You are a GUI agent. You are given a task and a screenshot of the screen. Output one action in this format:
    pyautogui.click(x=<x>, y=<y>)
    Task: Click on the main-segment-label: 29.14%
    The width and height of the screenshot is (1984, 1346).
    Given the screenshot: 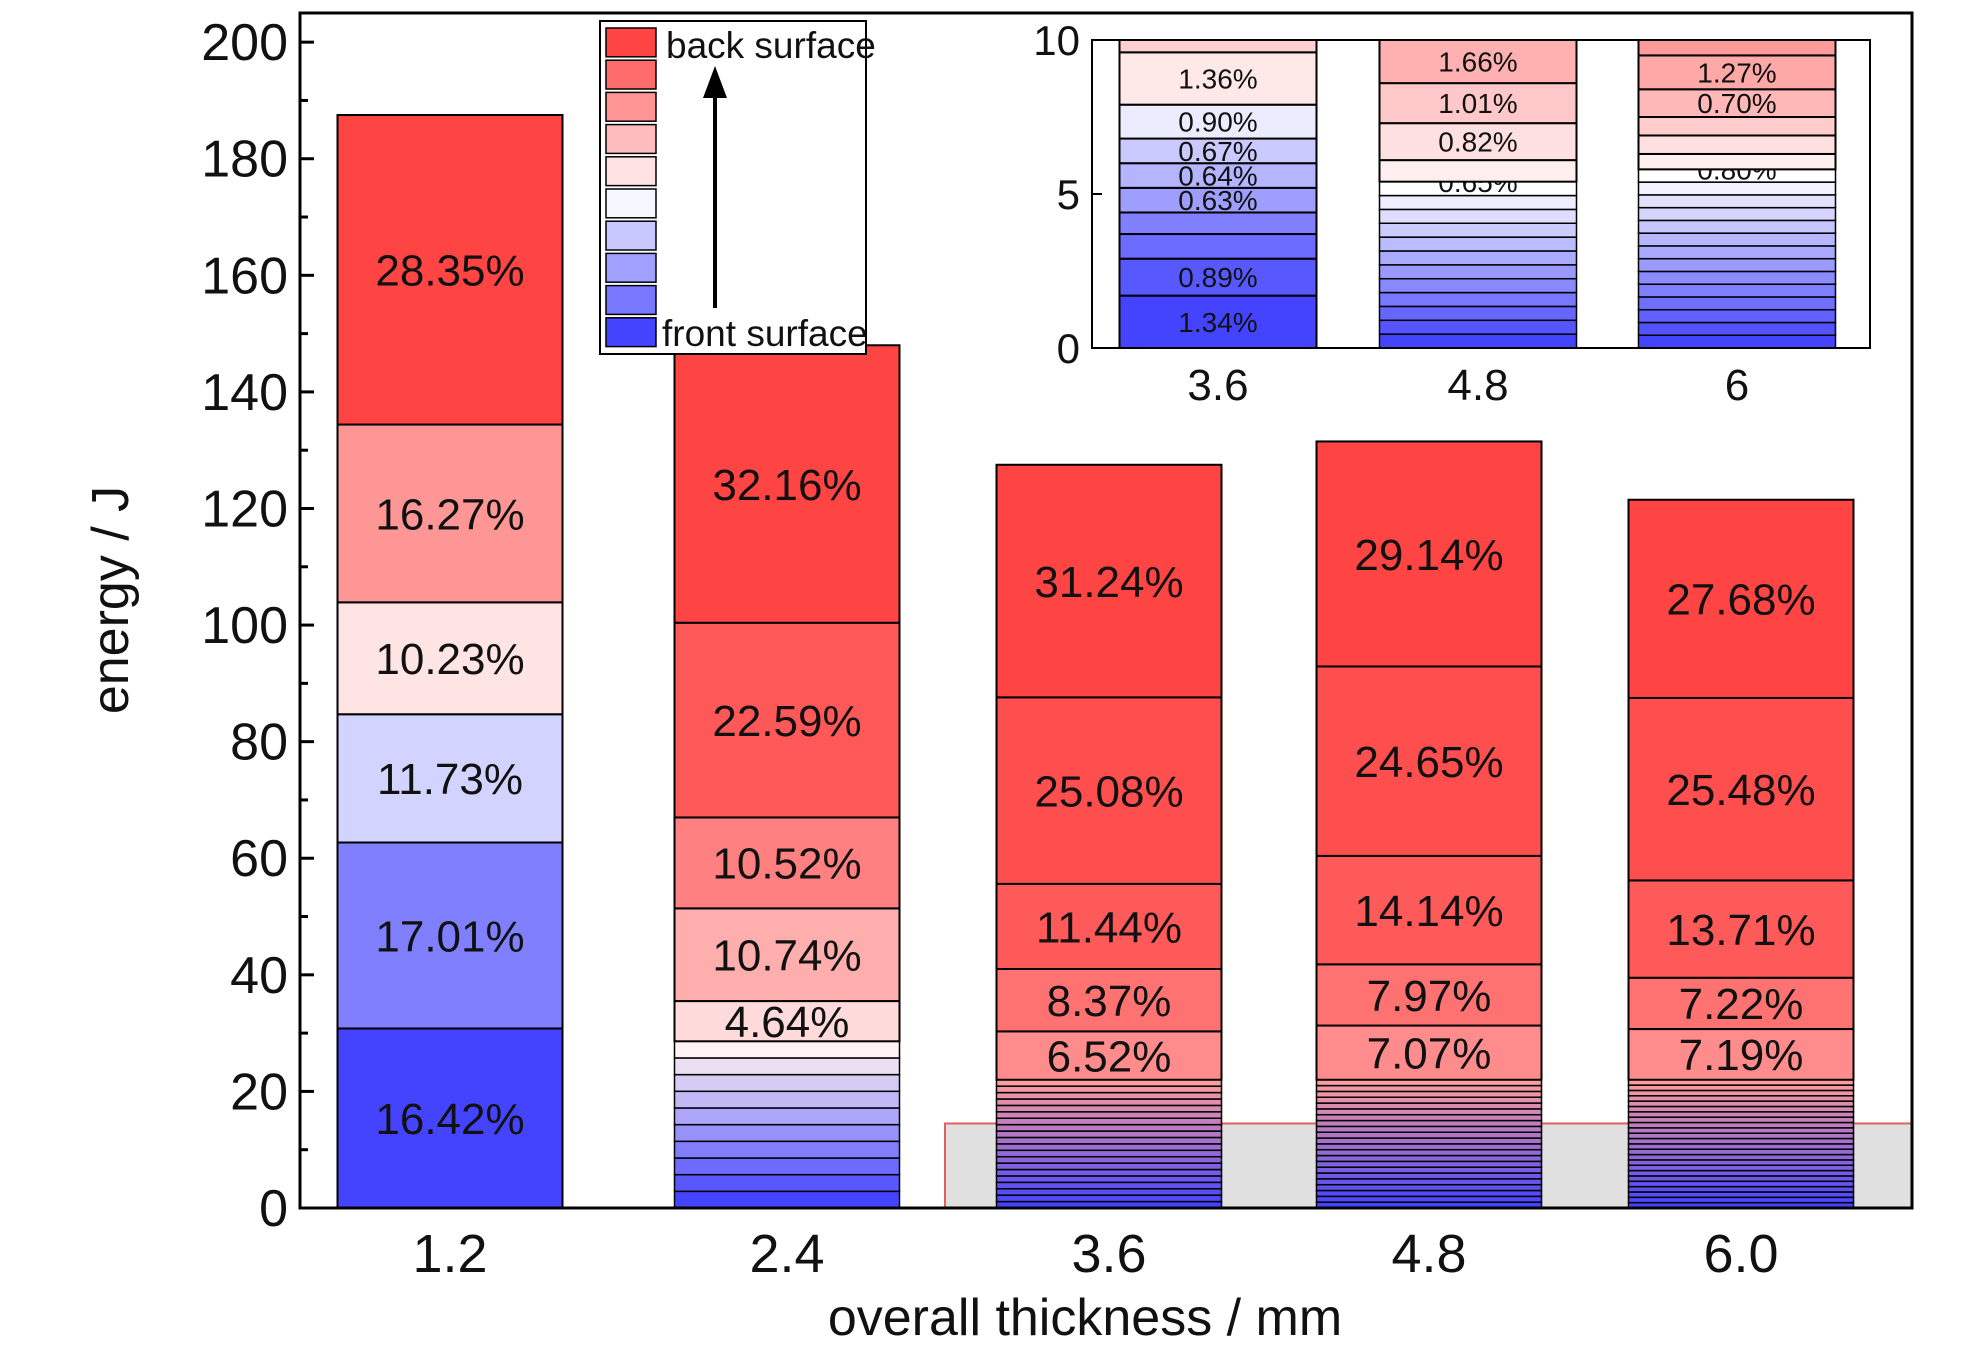 What is the action you would take?
    pyautogui.click(x=1428, y=555)
    